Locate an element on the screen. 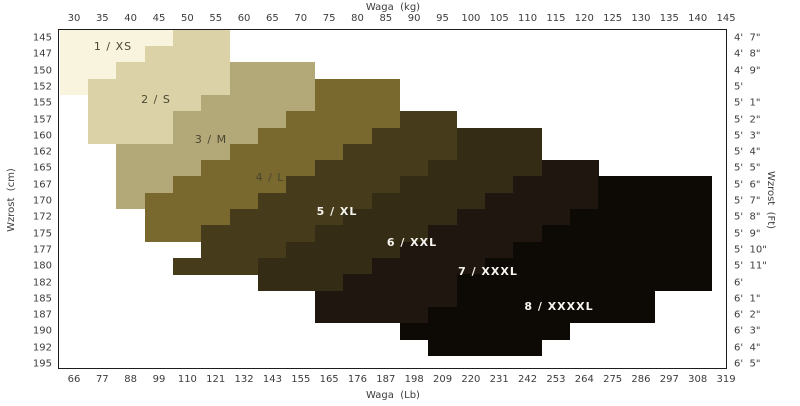 This screenshot has width=800, height=406. cm-tick-label: 160 is located at coordinates (42, 136).